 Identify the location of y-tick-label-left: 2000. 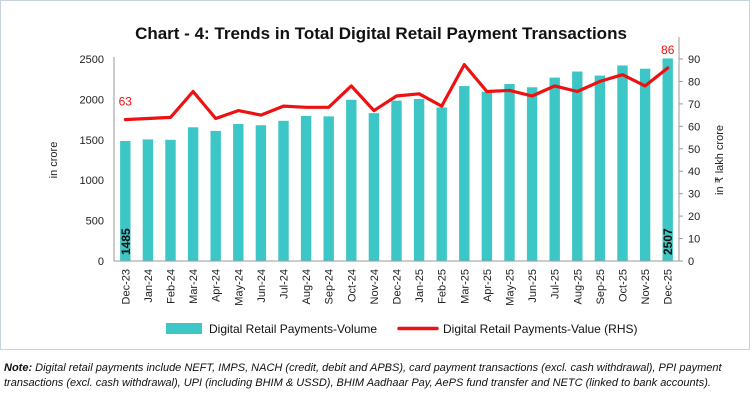
(92, 100).